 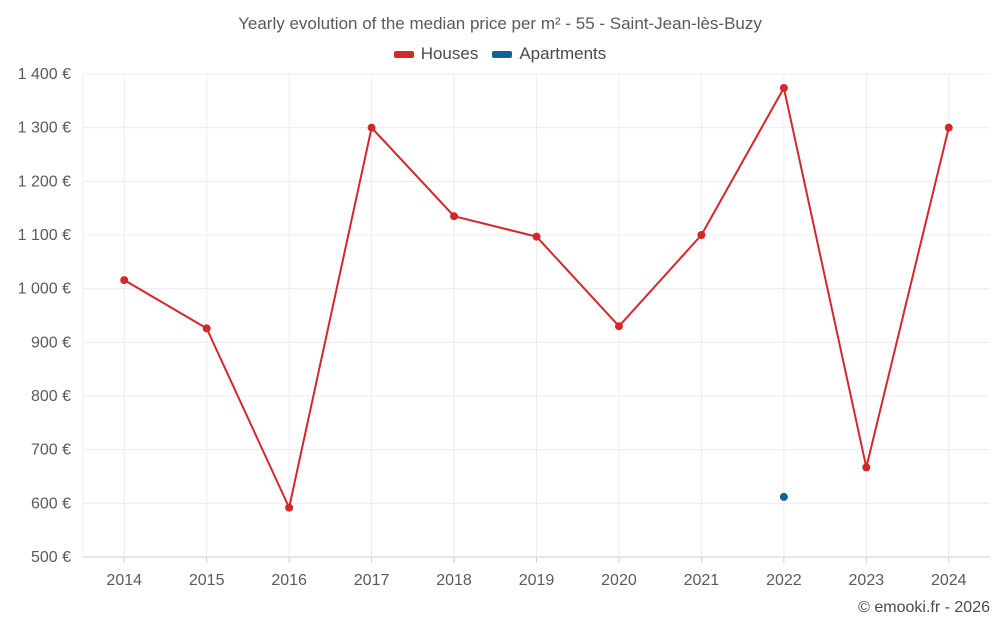 I want to click on y-tick-label: 1 400 €, so click(x=44, y=74).